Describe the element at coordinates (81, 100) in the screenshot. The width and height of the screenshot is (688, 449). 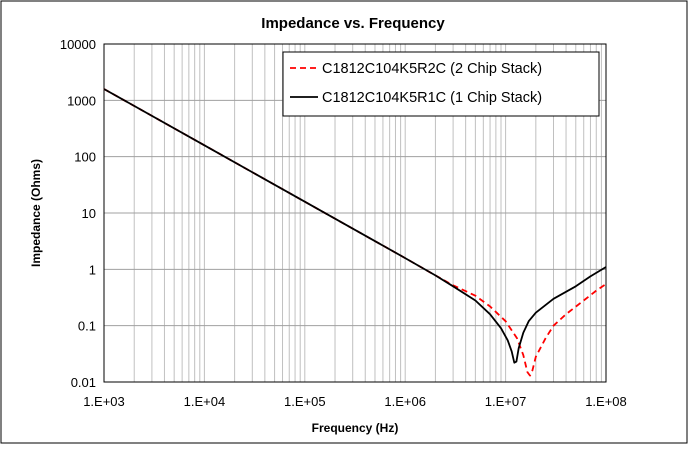
I see `y-tick-label: 1000` at that location.